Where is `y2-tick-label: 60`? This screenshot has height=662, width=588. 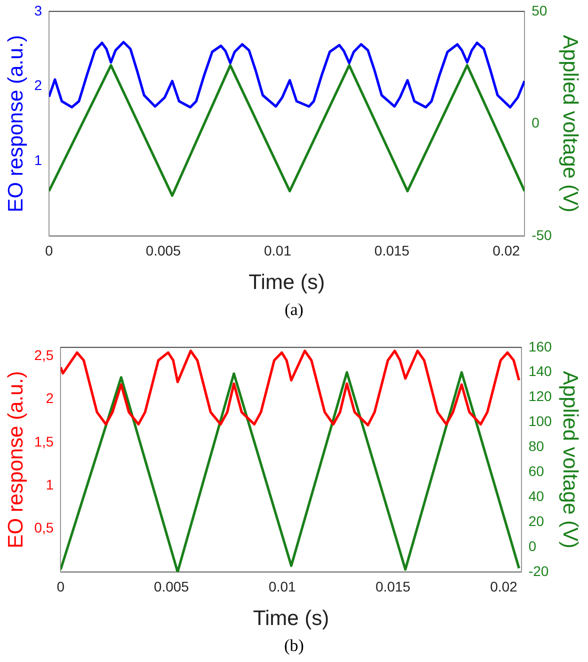 y2-tick-label: 60 is located at coordinates (536, 471).